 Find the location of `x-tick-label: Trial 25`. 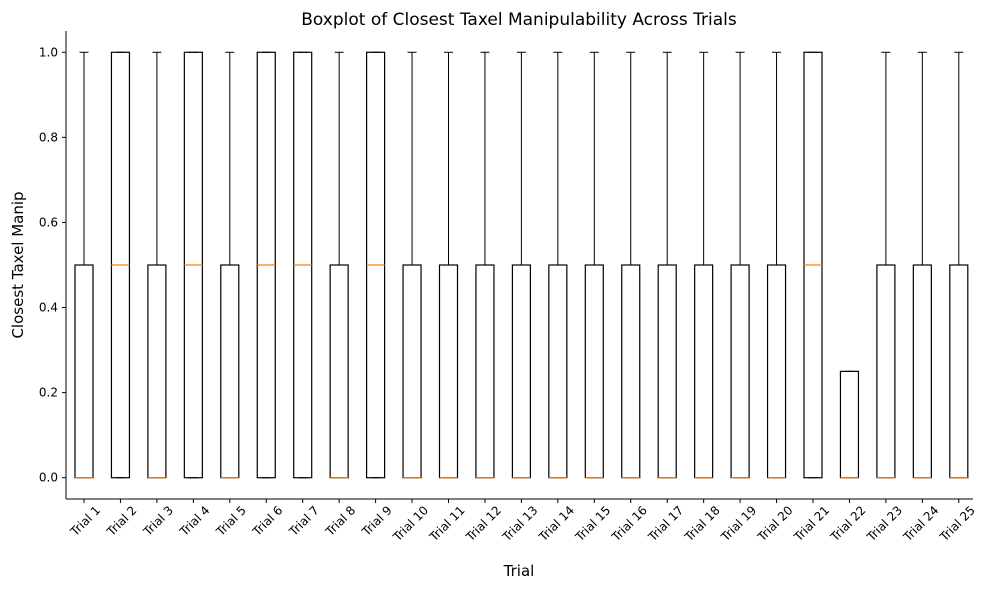

x-tick-label: Trial 25 is located at coordinates (956, 523).